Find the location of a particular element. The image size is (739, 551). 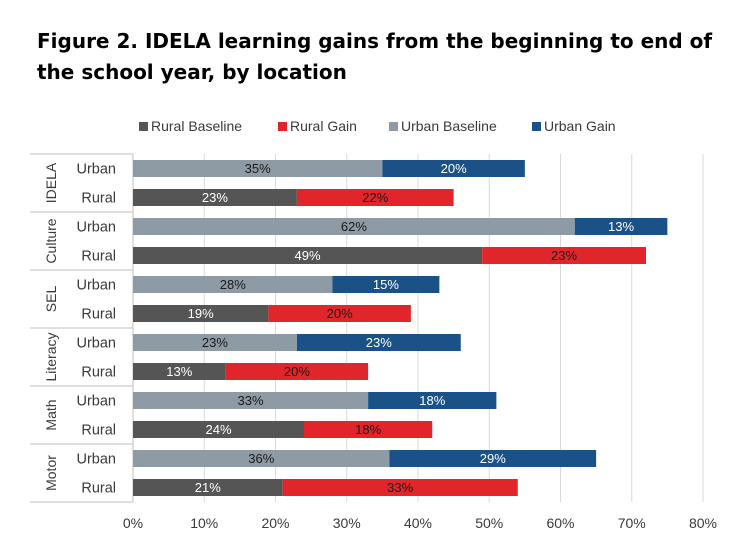

bar-baseline-literacy-rural is located at coordinates (179, 371).